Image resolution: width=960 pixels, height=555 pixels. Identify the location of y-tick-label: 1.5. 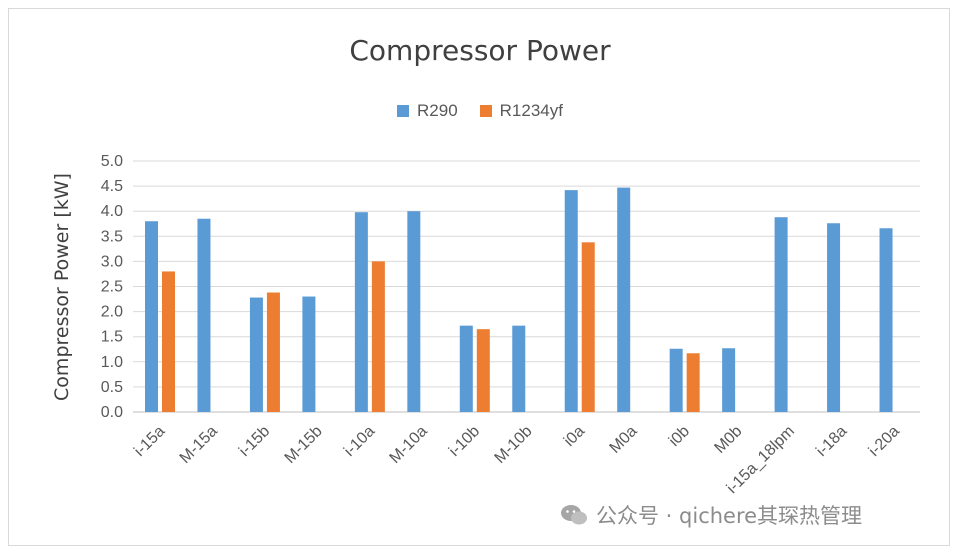
(112, 337).